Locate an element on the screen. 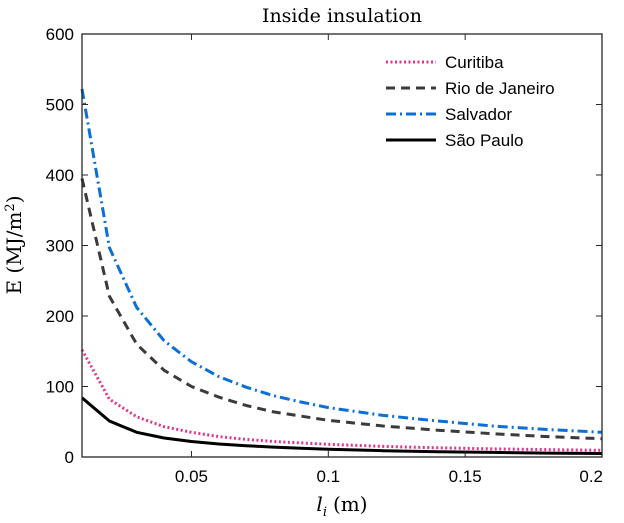 Image resolution: width=624 pixels, height=523 pixels. y-axis-label-superscript: 2 is located at coordinates (10, 207).